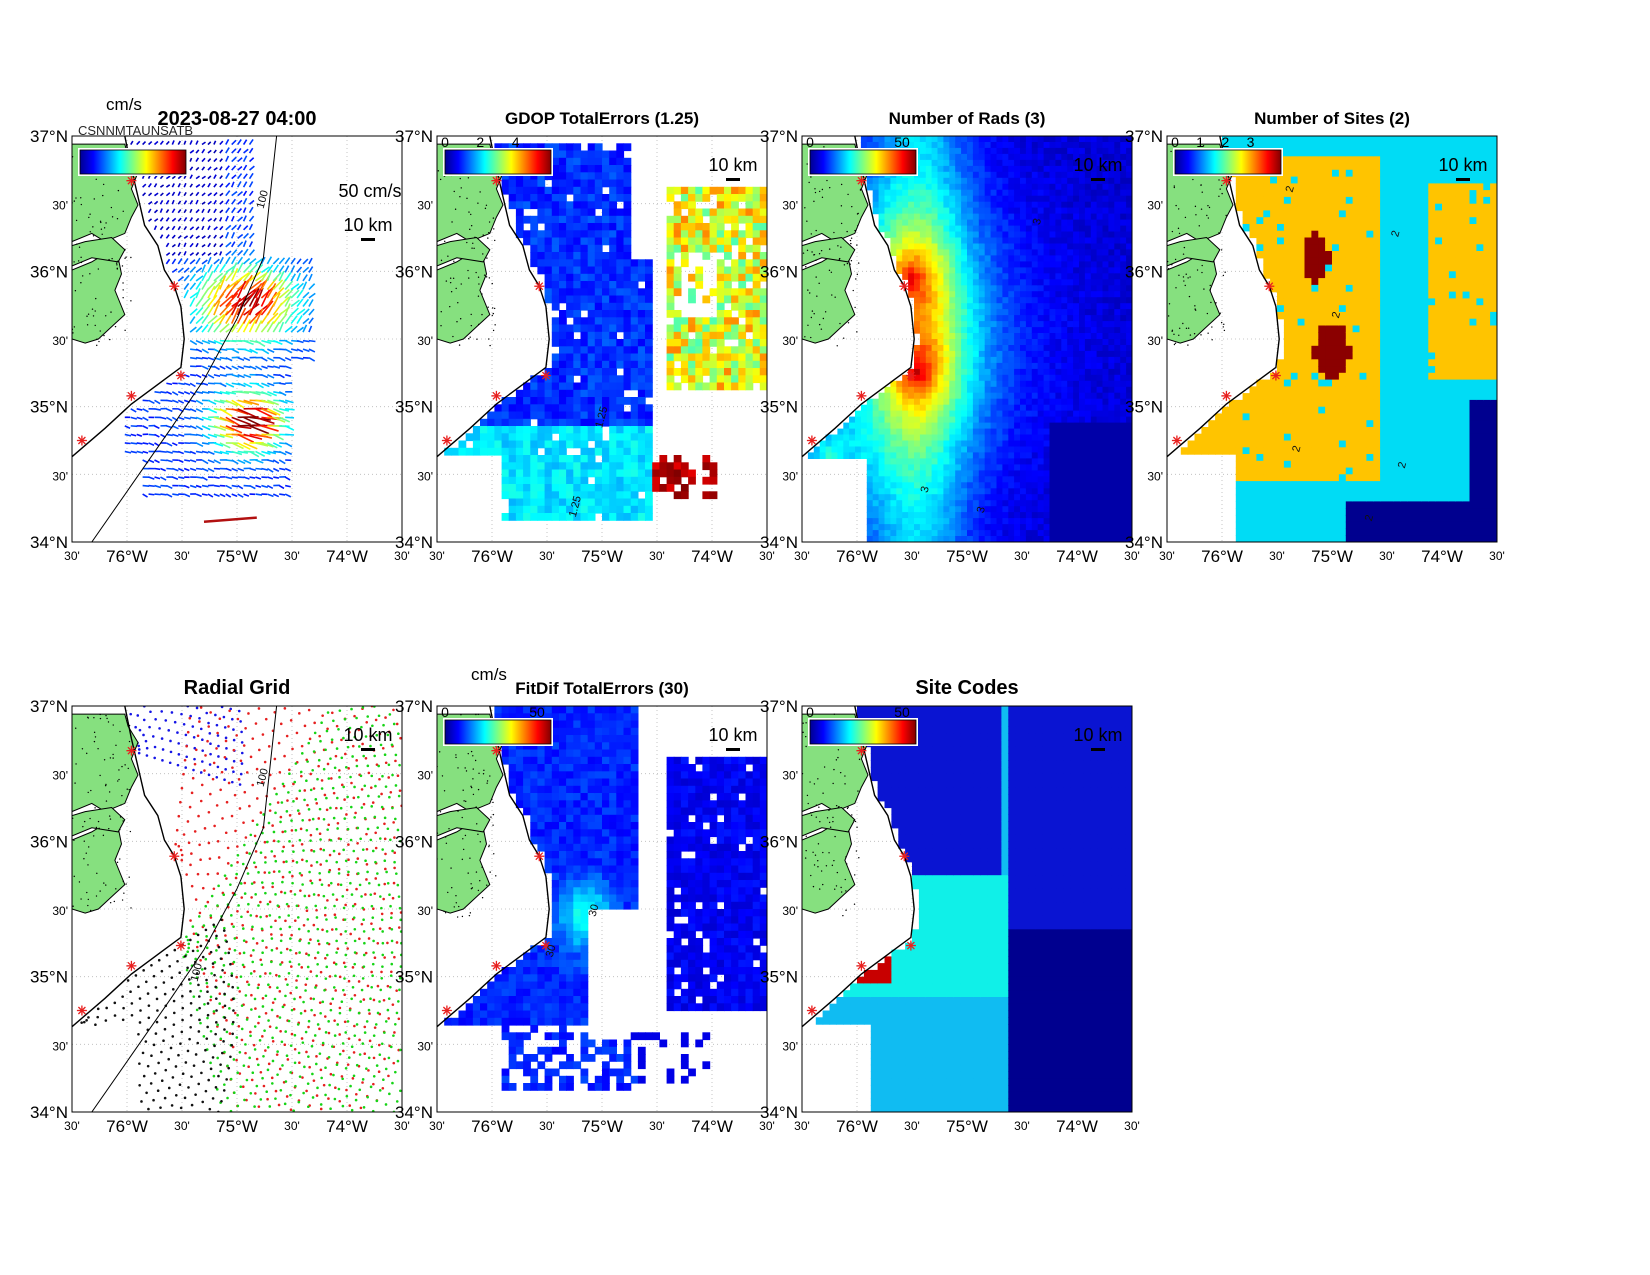  Describe the element at coordinates (1037, 221) in the screenshot. I see `contour-label: 3` at that location.